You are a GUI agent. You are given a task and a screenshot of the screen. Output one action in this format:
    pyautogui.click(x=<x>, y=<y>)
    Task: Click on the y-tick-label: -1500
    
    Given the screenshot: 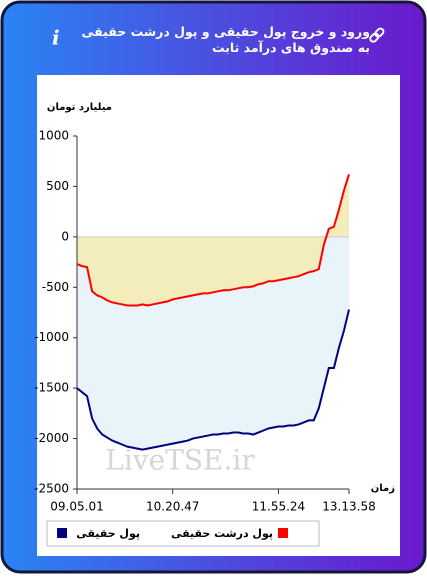 What is the action you would take?
    pyautogui.click(x=51, y=388)
    